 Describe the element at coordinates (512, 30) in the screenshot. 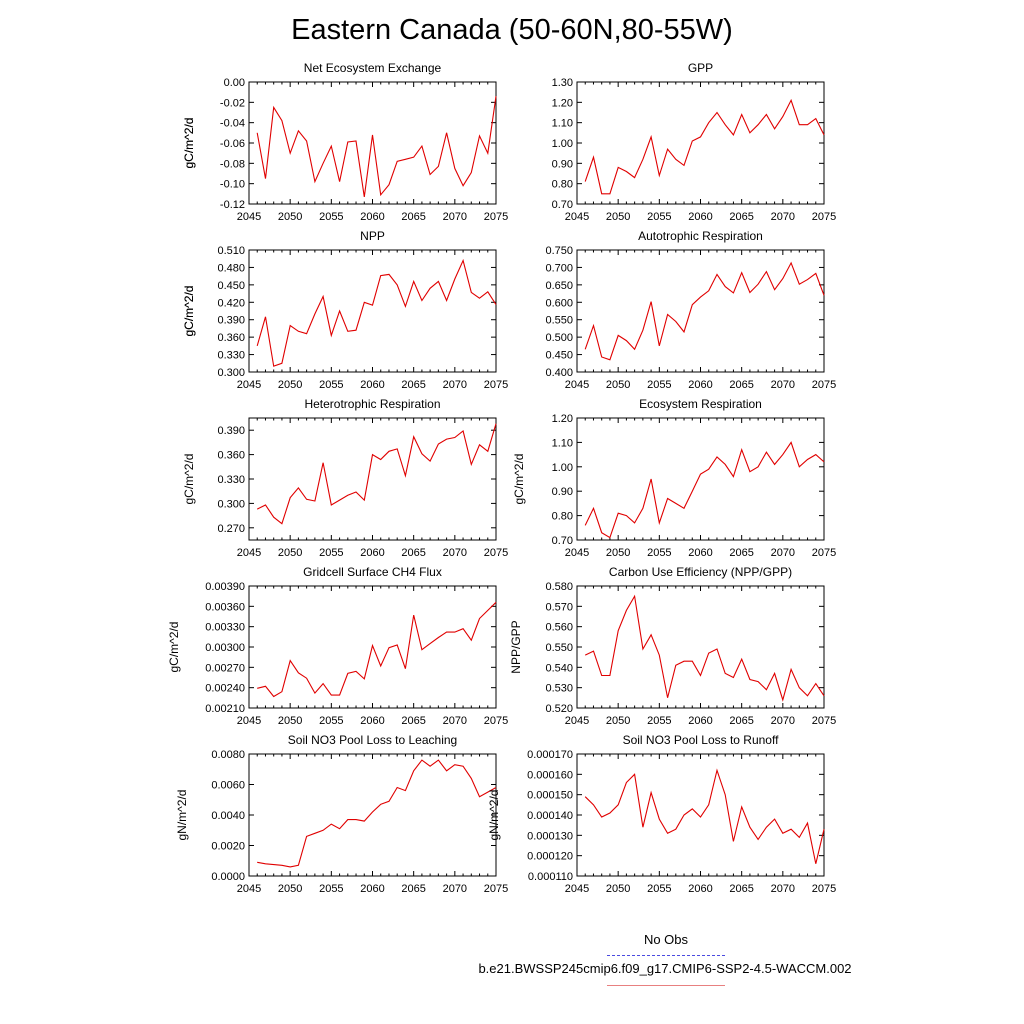

I see `figure-title: Eastern Canada (50-60N,80-55W)` at that location.